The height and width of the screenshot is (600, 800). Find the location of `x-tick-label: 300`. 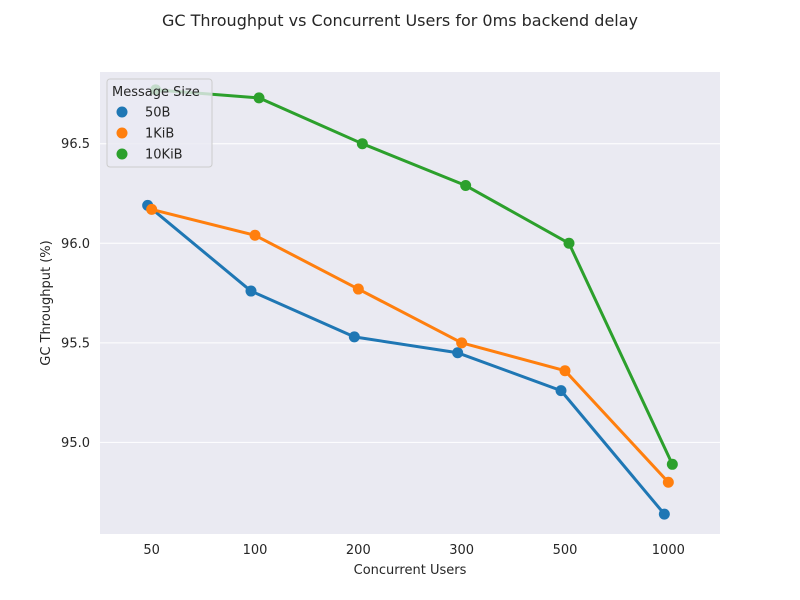

x-tick-label: 300 is located at coordinates (461, 550).